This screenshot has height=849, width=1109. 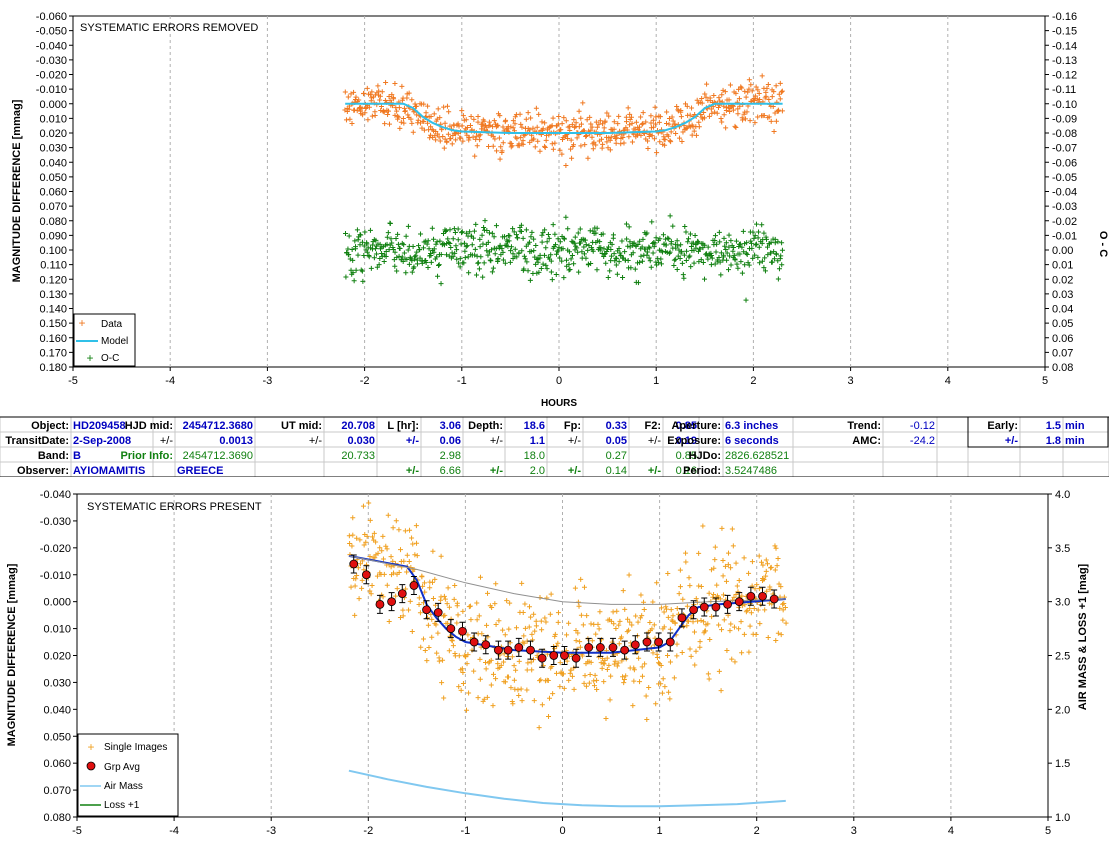 I want to click on series-line-air-mass, so click(x=567, y=788).